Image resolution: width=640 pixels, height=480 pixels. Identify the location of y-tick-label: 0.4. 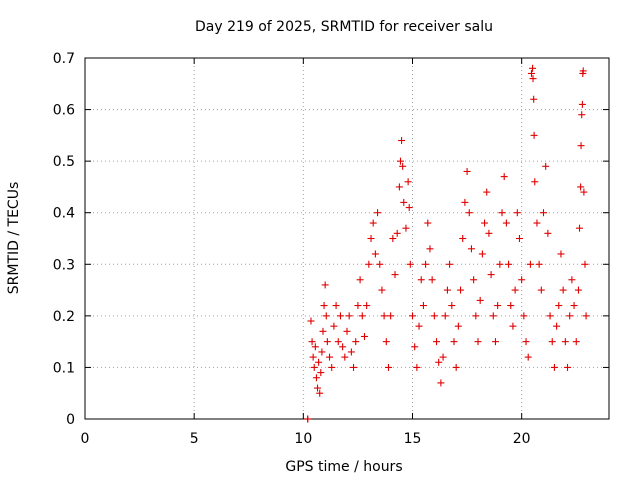
(64, 214).